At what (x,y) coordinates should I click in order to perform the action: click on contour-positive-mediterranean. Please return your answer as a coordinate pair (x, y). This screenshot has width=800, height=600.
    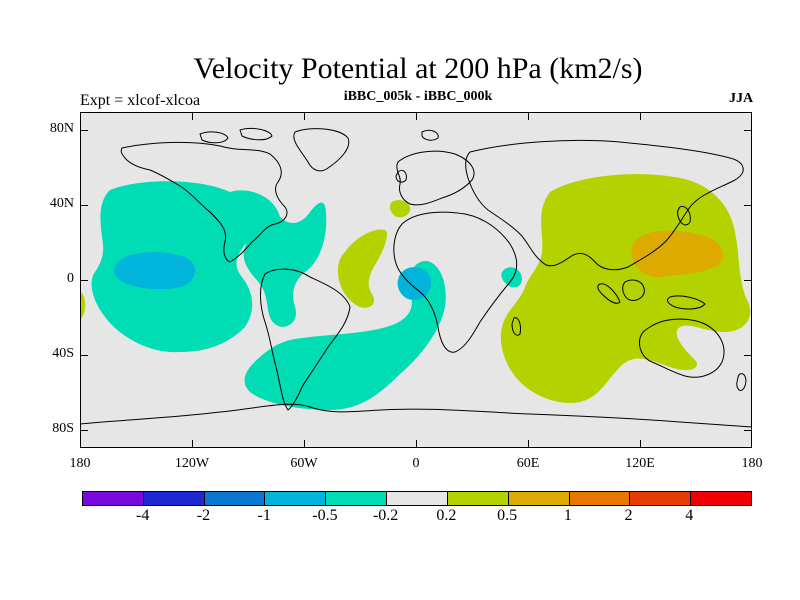
    Looking at the image, I should click on (400, 208).